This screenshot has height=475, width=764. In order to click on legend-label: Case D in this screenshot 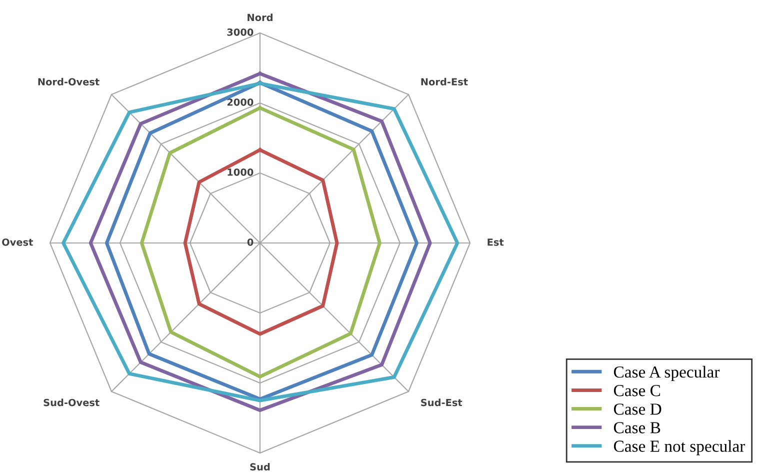, I will do `click(638, 409)`.